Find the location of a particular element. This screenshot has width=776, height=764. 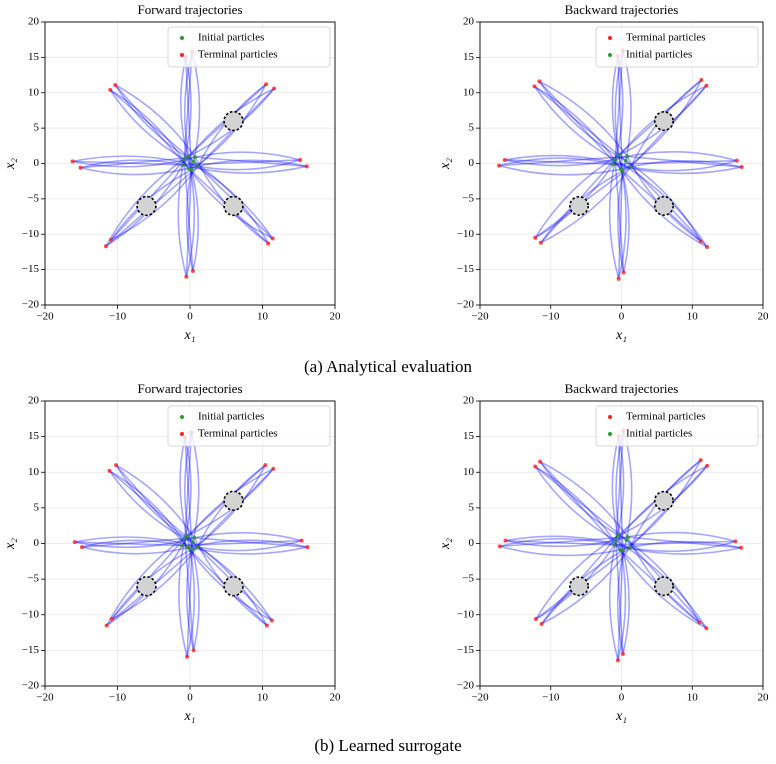

y-tick-label: −5 is located at coordinates (468, 579).